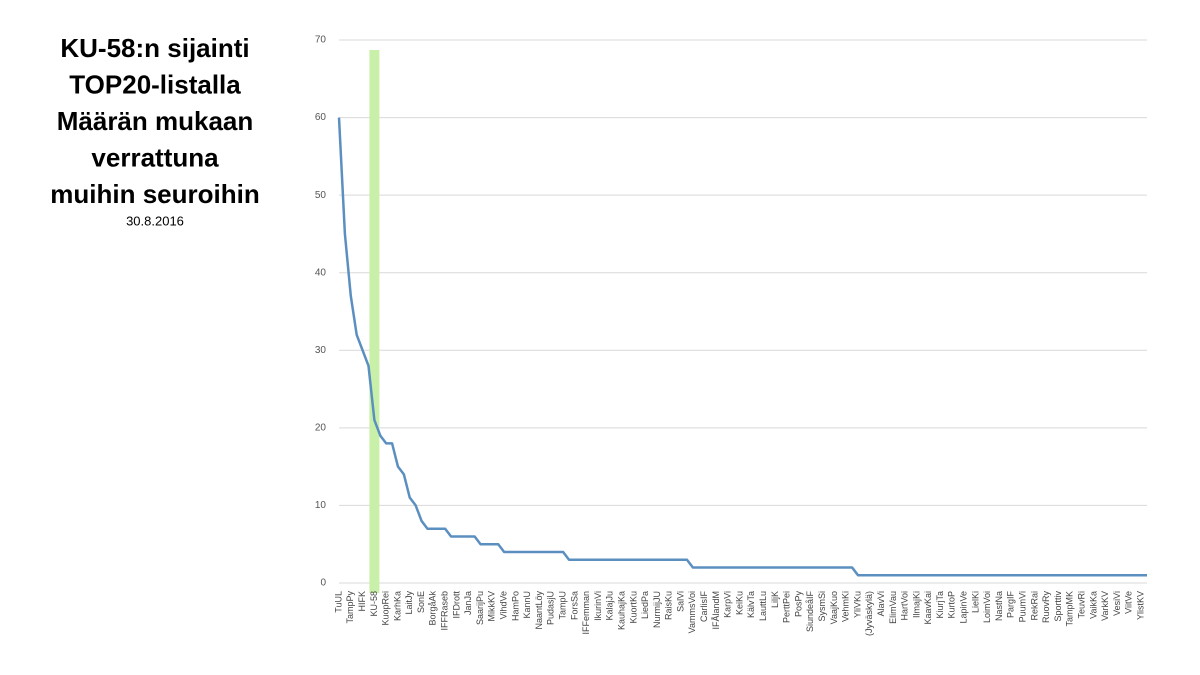  Describe the element at coordinates (321, 117) in the screenshot. I see `y-tick-label: 60` at that location.